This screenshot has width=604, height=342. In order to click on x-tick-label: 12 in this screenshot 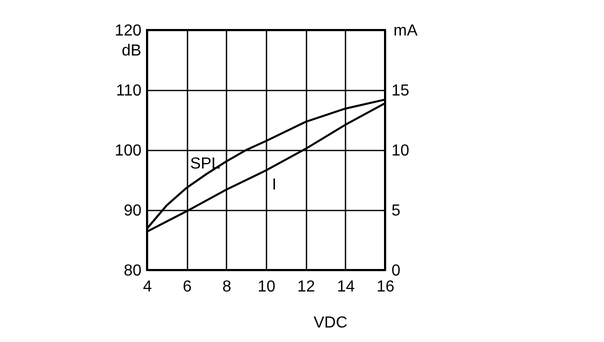, I will do `click(306, 287)`.